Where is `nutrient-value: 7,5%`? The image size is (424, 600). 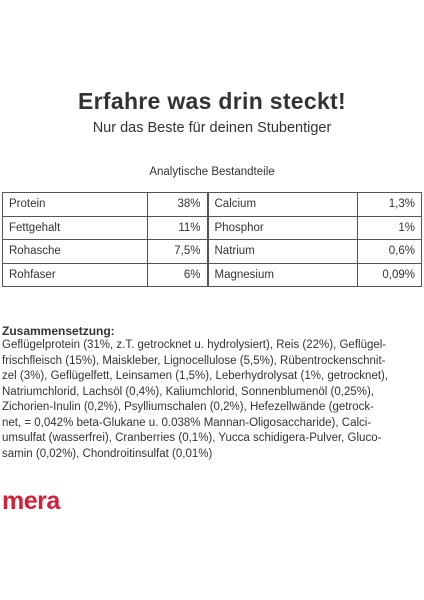 nutrient-value: 7,5% is located at coordinates (178, 251).